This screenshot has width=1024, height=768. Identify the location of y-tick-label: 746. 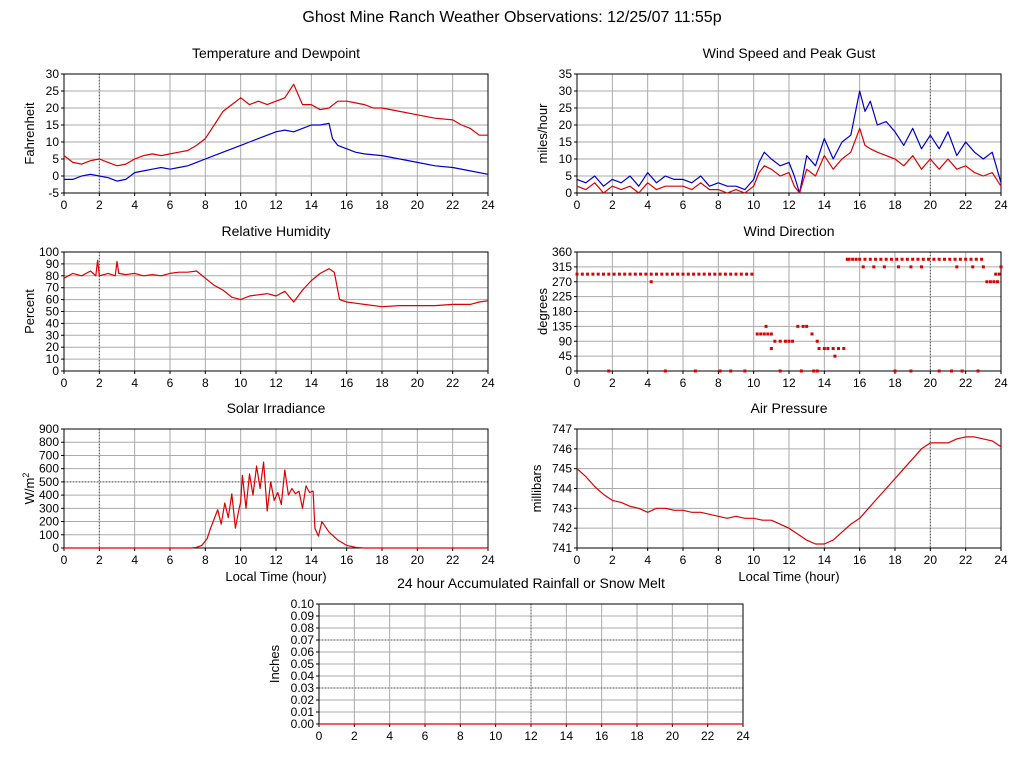
(562, 449).